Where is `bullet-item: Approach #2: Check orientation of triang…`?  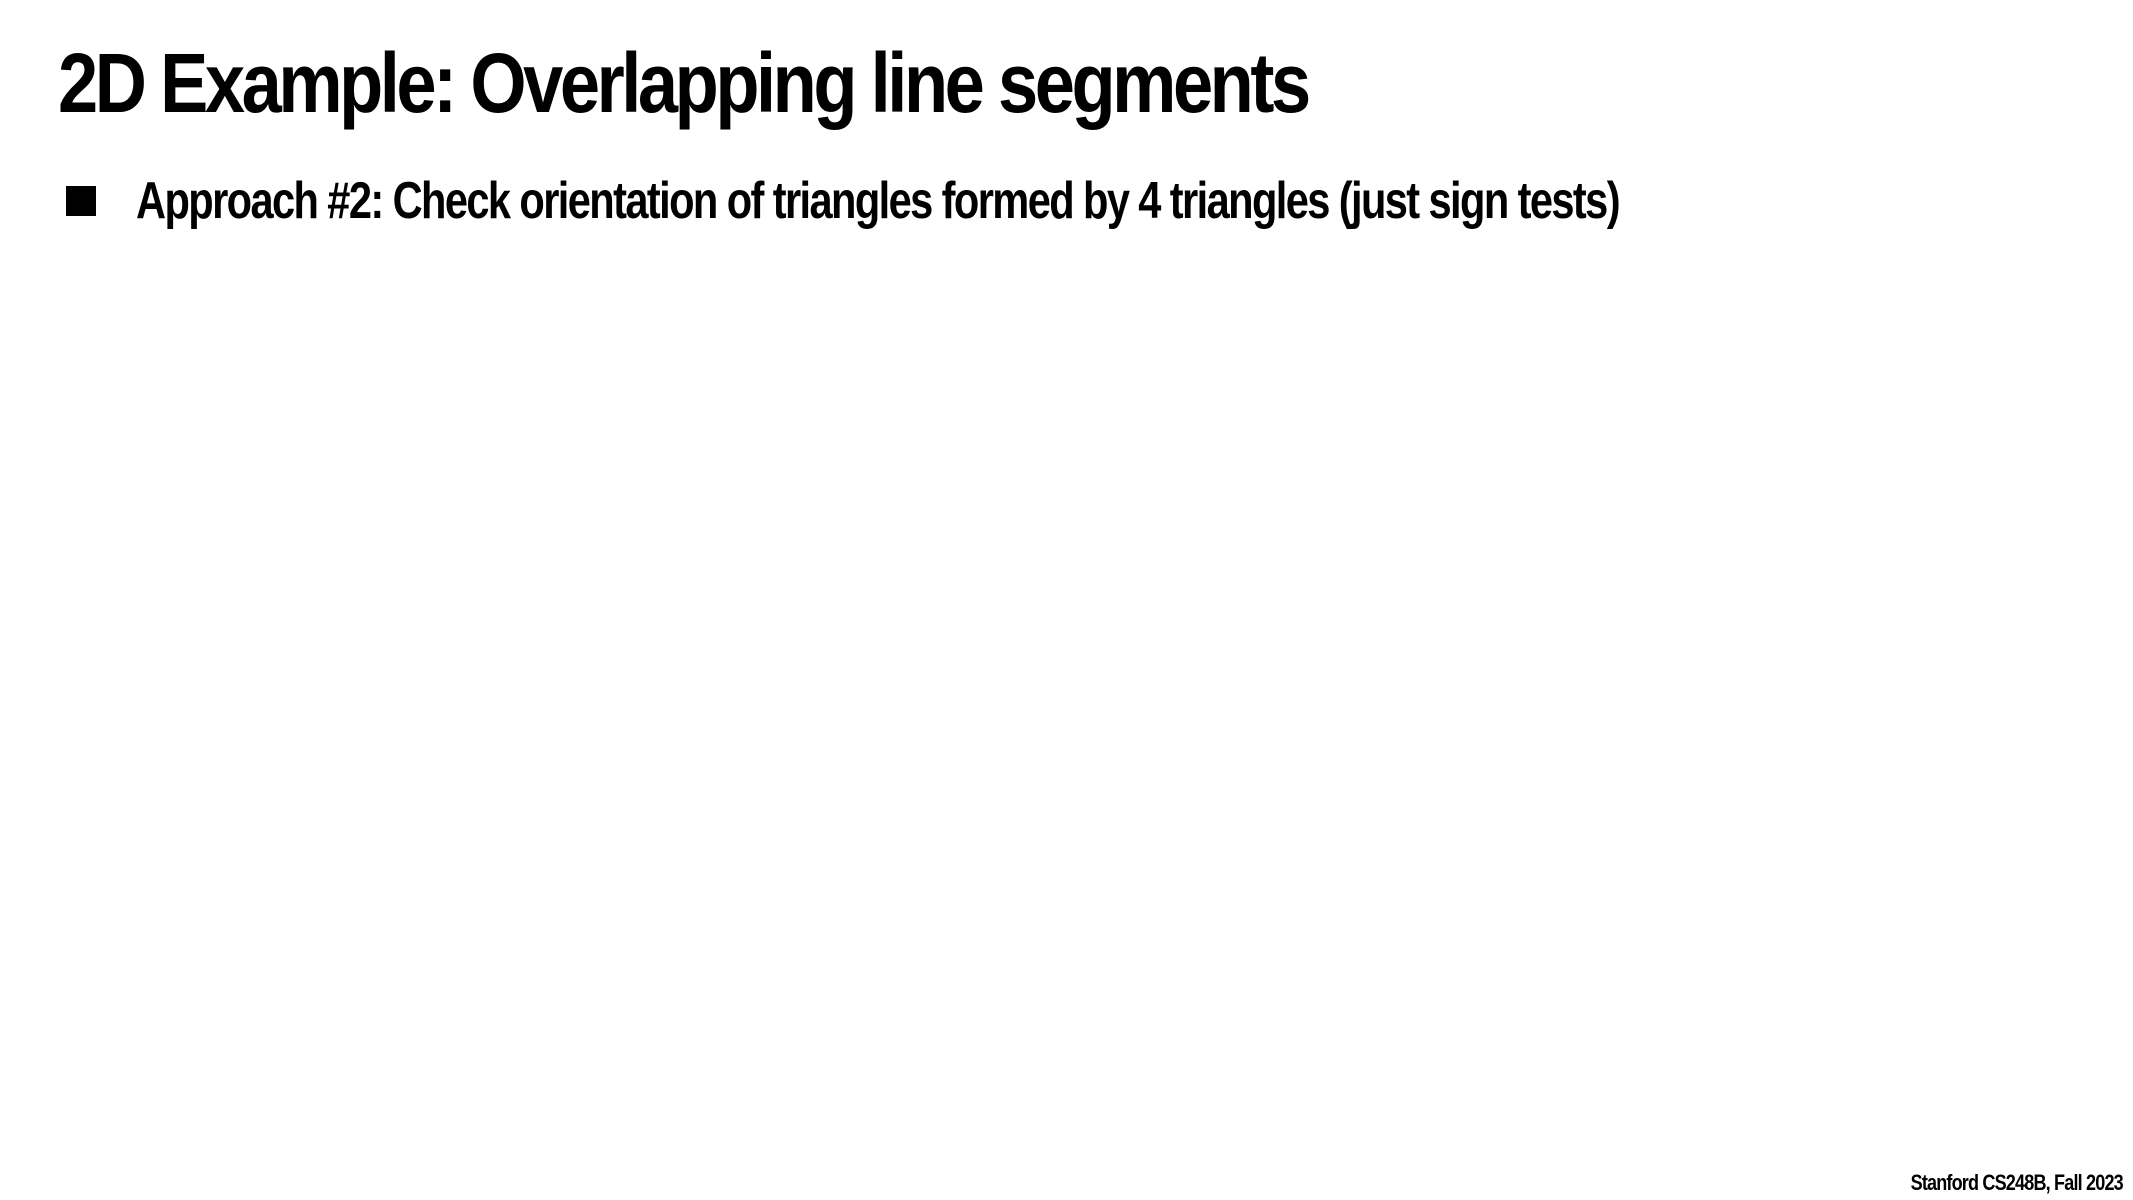 bullet-item: Approach #2: Check orientation of triang… is located at coordinates (1028, 201).